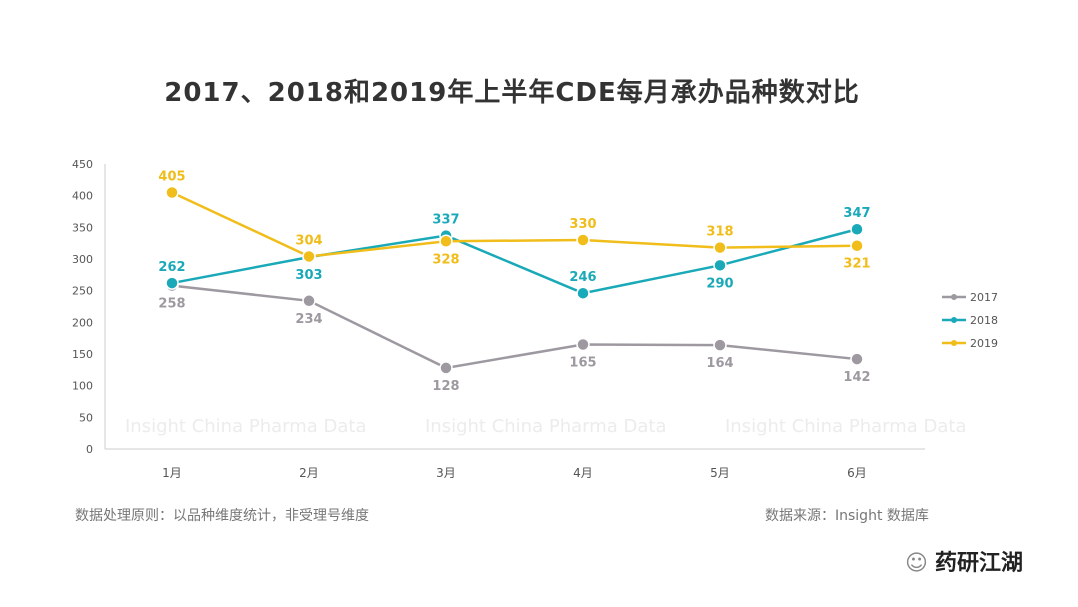 This screenshot has height=607, width=1078. I want to click on chart-title: 2017、2018和2019年上半年CDE每月承办品种数对比, so click(512, 93).